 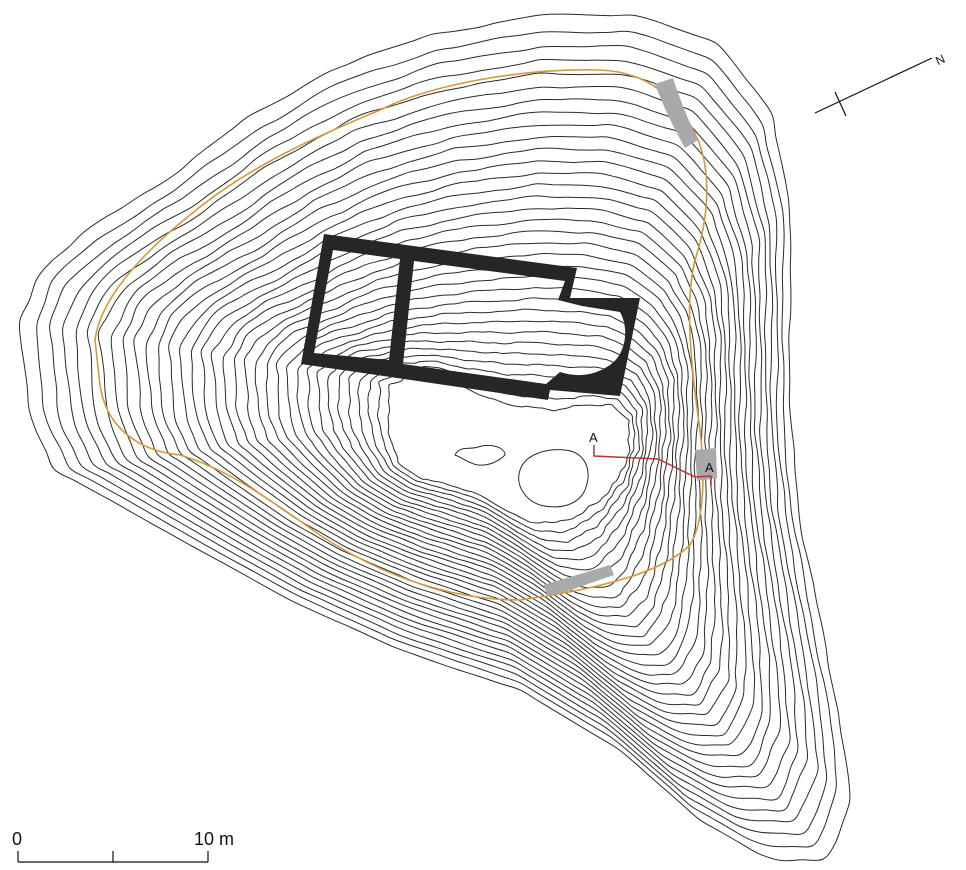 I want to click on section-start-label: A, so click(x=593, y=437).